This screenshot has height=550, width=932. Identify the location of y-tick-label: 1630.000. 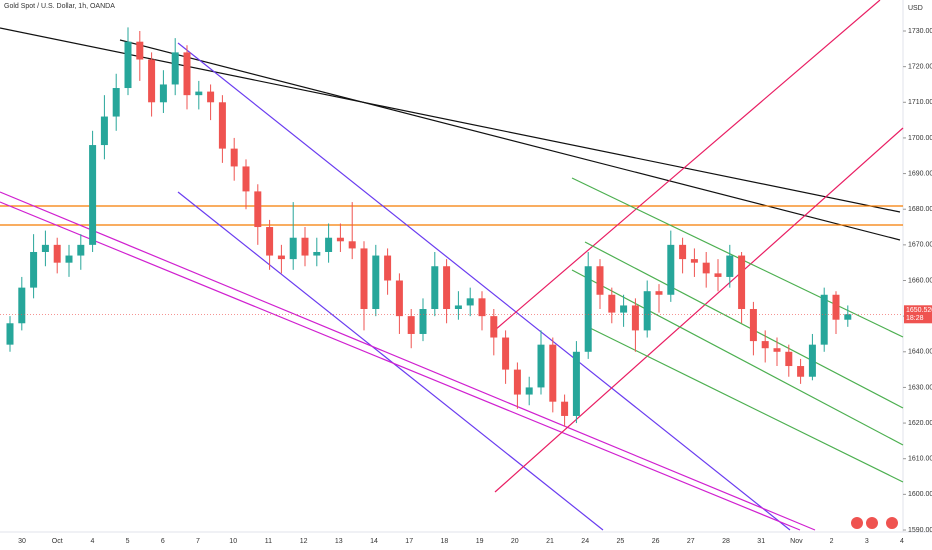
(920, 387).